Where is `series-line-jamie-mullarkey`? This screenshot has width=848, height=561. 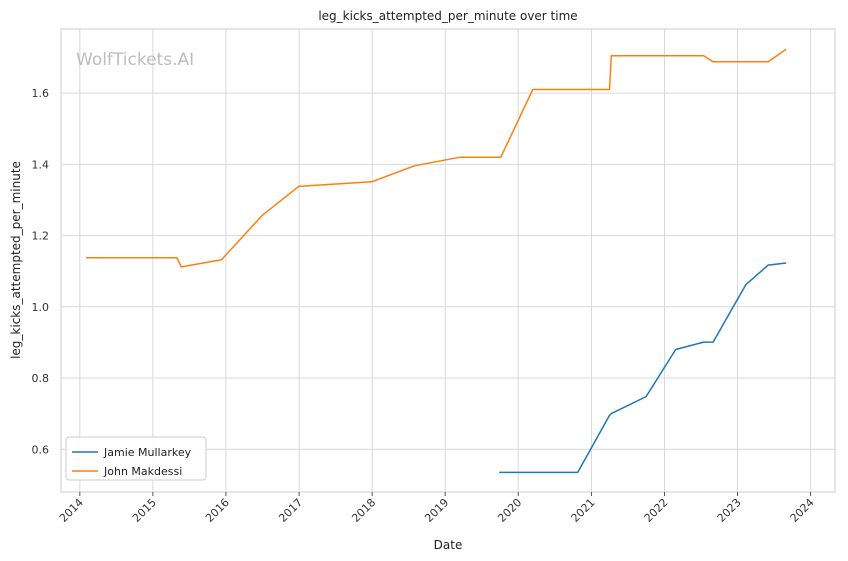
series-line-jamie-mullarkey is located at coordinates (643, 368).